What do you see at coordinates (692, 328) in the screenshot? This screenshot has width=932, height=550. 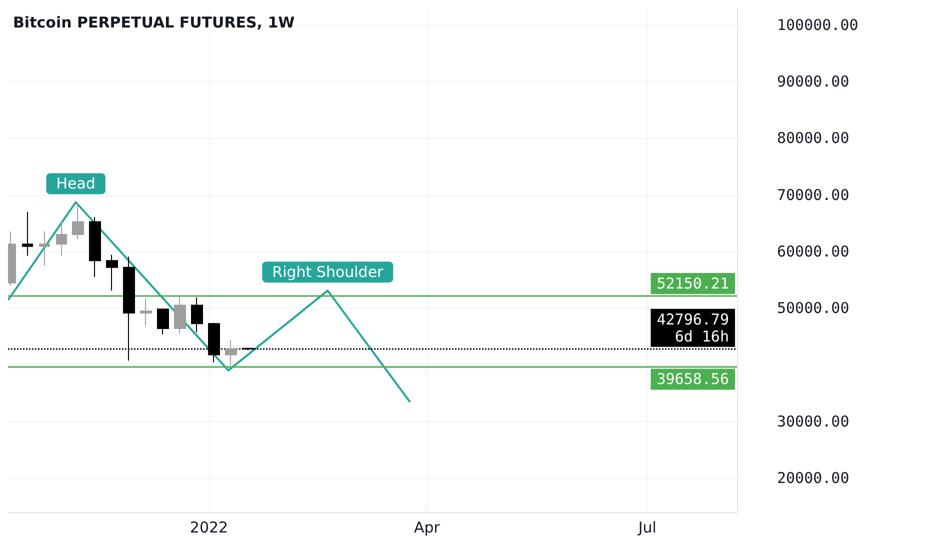 I see `ref-line-label: 42796.79 6d 16h` at bounding box center [692, 328].